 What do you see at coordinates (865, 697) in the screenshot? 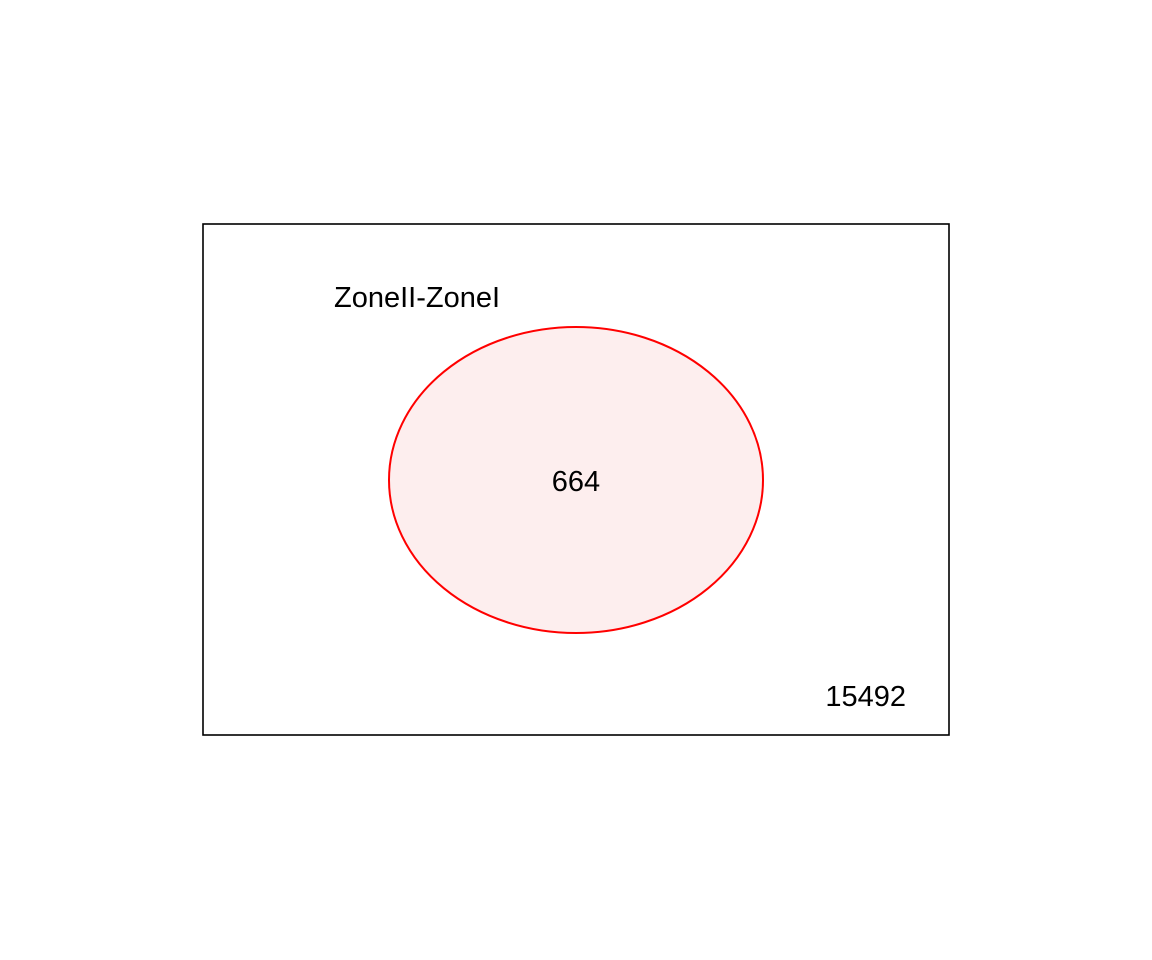
I see `outside-count-label: 15492` at bounding box center [865, 697].